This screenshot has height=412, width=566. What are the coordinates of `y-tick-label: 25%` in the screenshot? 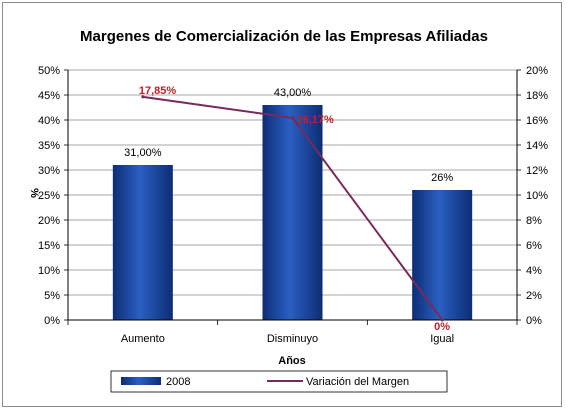 It's located at (49, 196).